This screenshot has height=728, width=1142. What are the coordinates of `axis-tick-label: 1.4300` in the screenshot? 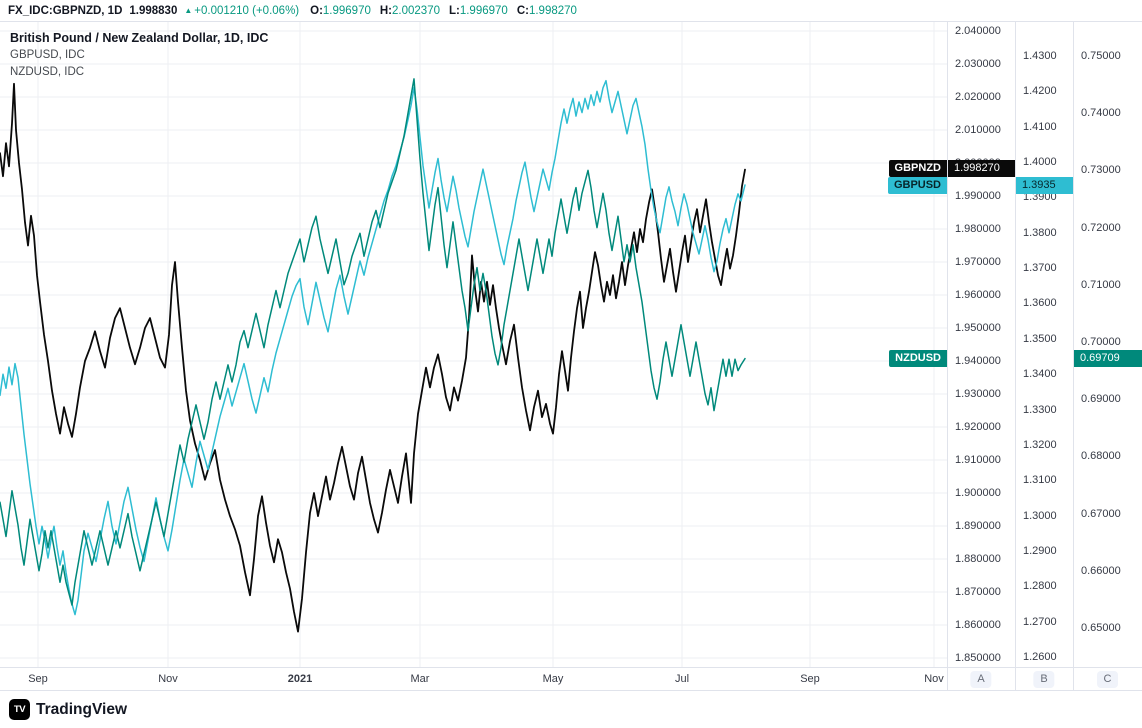 It's located at (1040, 56).